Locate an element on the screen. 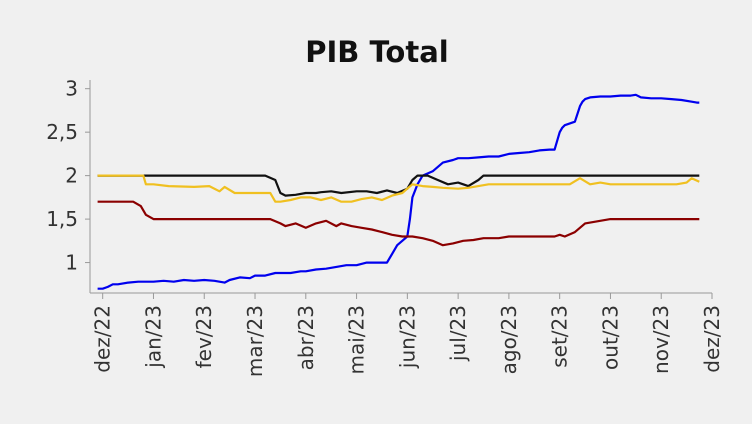 This screenshot has width=752, height=424. y-tick-label: 3 is located at coordinates (71, 89).